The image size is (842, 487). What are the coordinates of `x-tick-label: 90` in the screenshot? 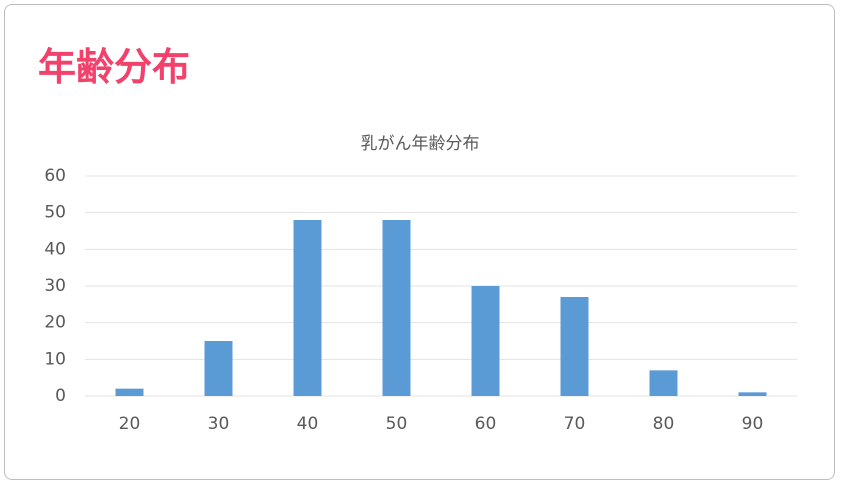 It's located at (753, 424).